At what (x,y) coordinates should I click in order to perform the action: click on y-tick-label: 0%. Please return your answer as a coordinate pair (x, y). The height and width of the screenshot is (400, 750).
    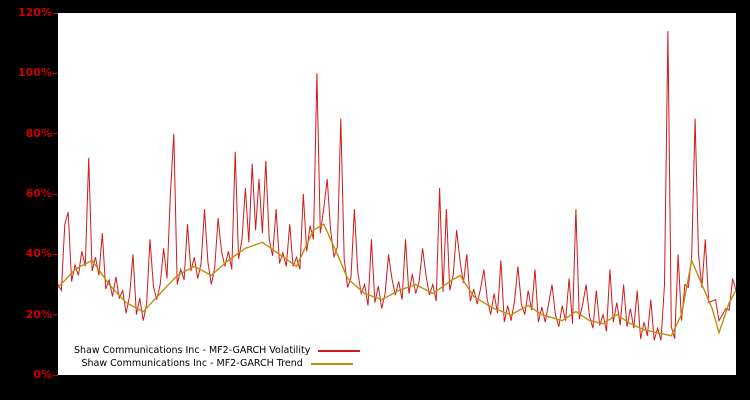
    Looking at the image, I should click on (42, 374).